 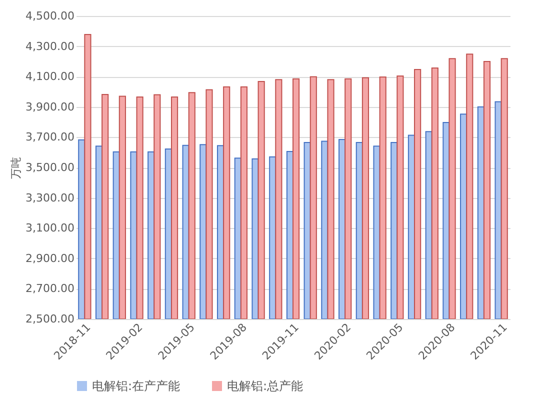 What do you see at coordinates (50, 46) in the screenshot?
I see `y-tick-label: 4,300.00` at bounding box center [50, 46].